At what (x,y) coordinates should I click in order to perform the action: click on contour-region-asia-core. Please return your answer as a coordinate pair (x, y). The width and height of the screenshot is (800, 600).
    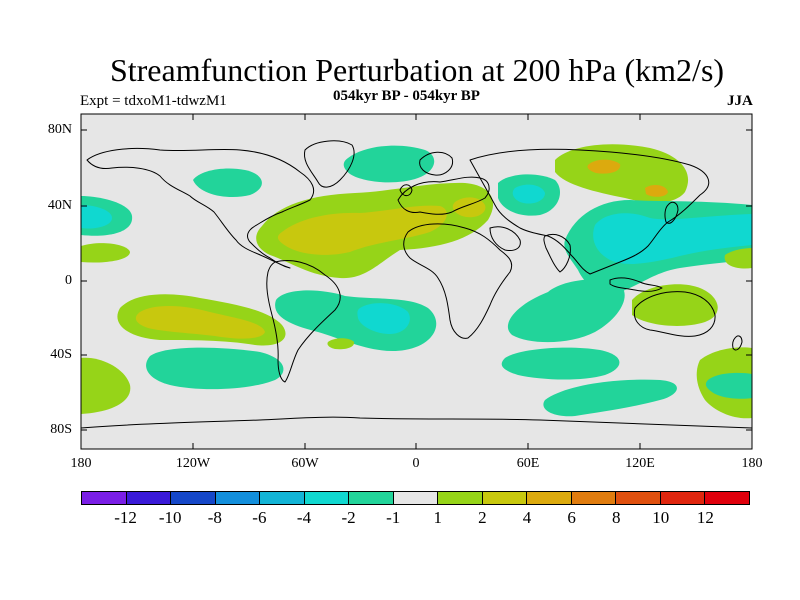
    Looking at the image, I should click on (604, 166).